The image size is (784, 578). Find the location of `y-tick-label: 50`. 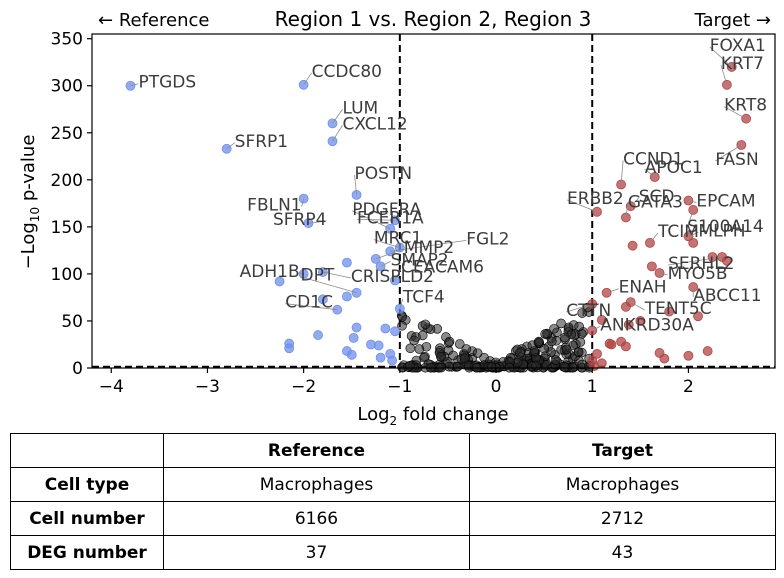

y-tick-label: 50 is located at coordinates (72, 322).